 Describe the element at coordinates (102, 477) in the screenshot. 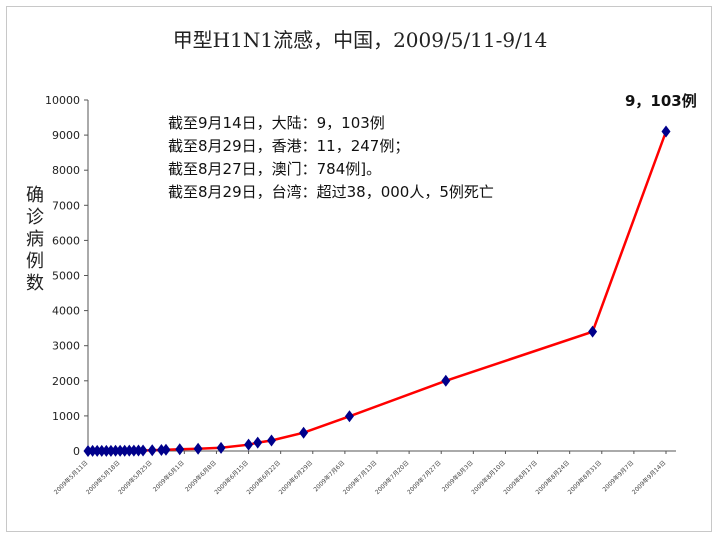

I see `x-tick-label: 2009年5月18日` at that location.